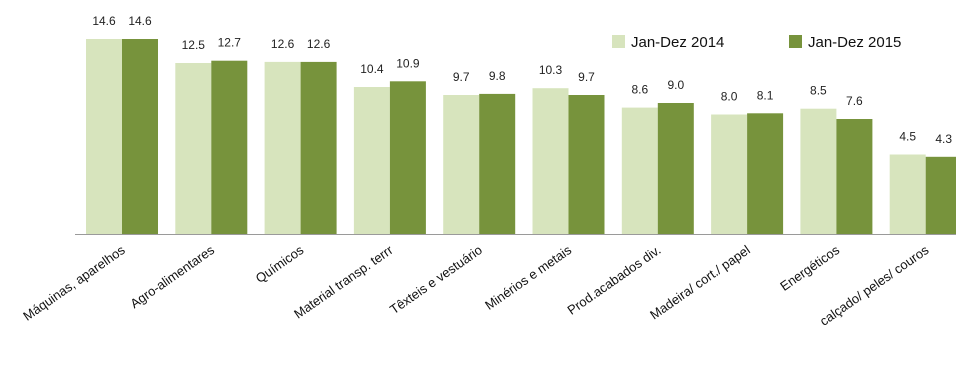 Image resolution: width=956 pixels, height=371 pixels. Describe the element at coordinates (854, 177) in the screenshot. I see `bar-energeticos-2015` at that location.